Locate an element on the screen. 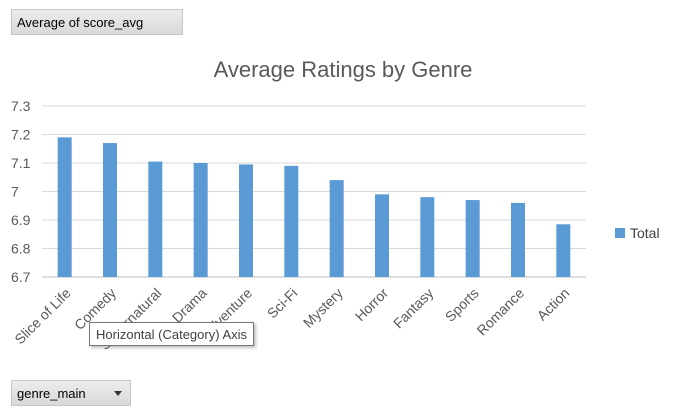  x-tick-label: Slice of Life is located at coordinates (42, 316).